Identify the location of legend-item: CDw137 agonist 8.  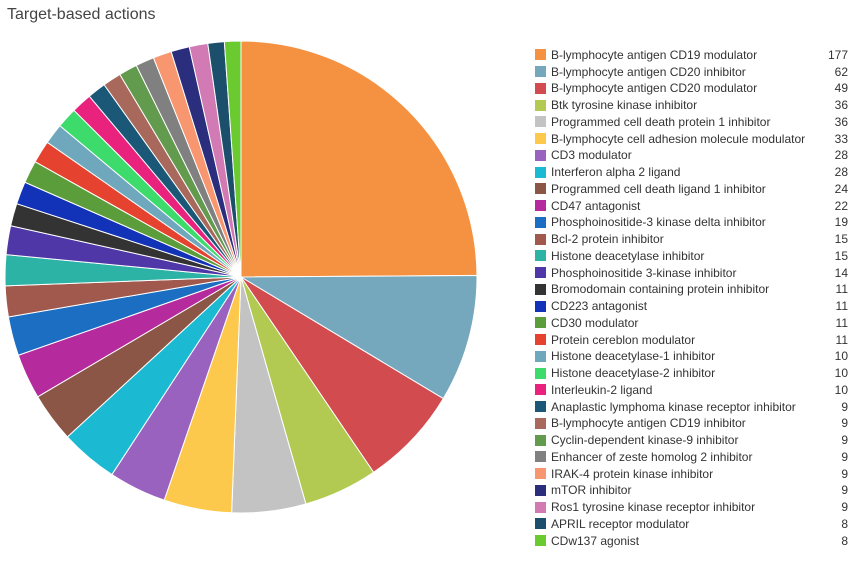
(691, 540).